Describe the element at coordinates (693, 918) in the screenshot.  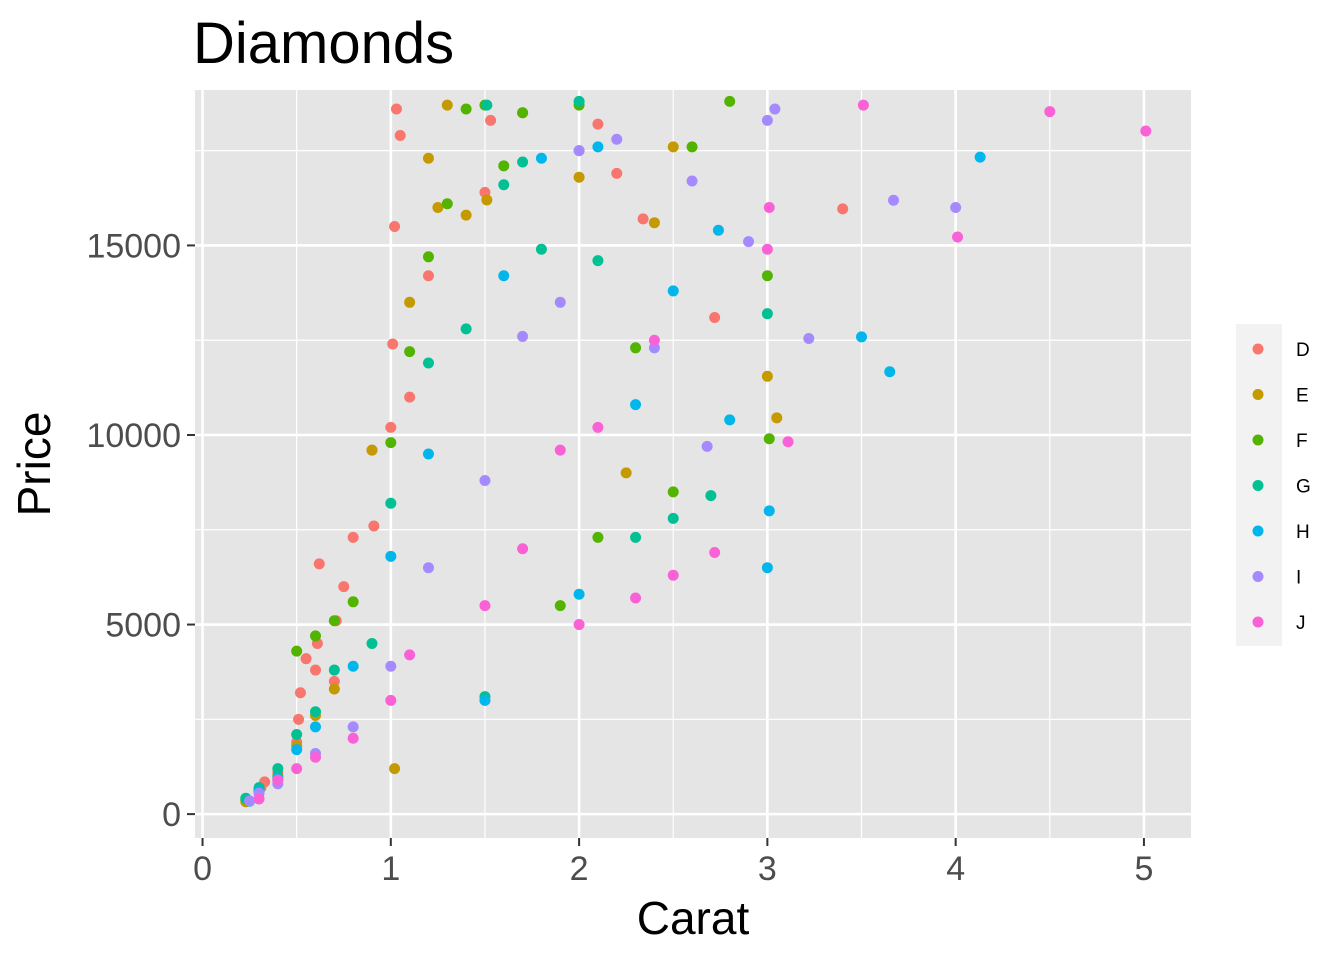
I see `x-axis-title: Carat` at that location.